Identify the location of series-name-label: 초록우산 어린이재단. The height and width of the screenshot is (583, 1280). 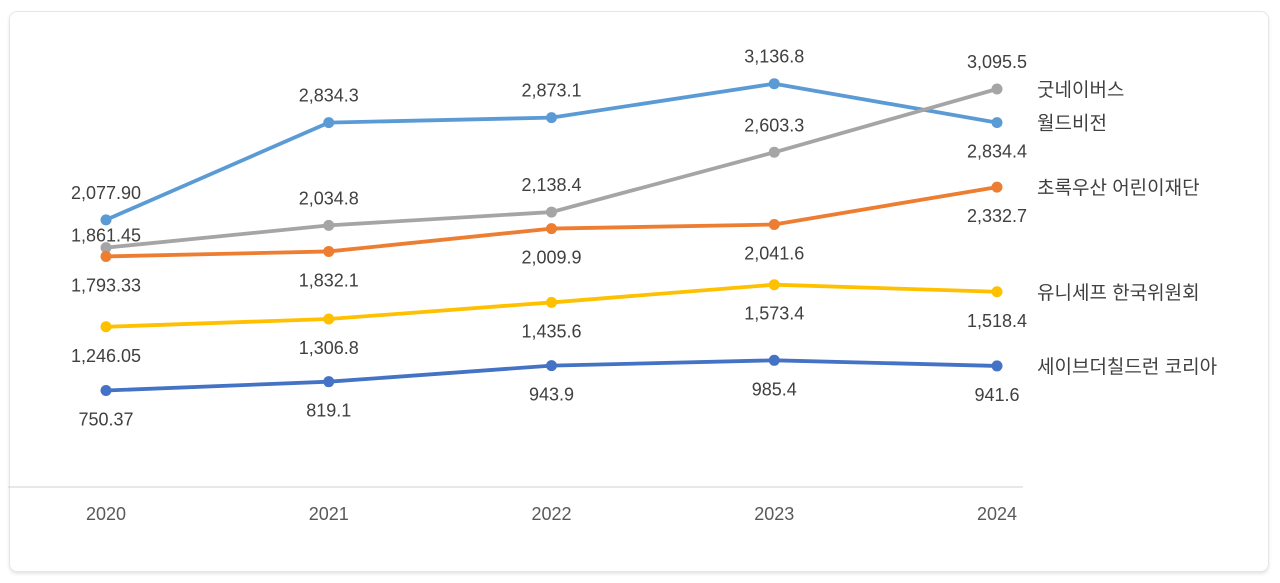
(1118, 188).